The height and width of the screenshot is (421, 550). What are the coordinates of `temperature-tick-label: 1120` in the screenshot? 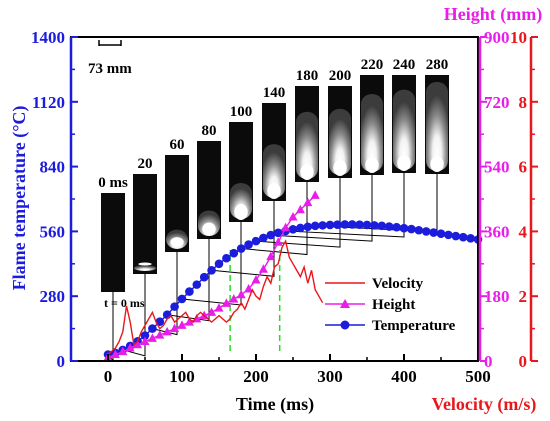 It's located at (48, 102).